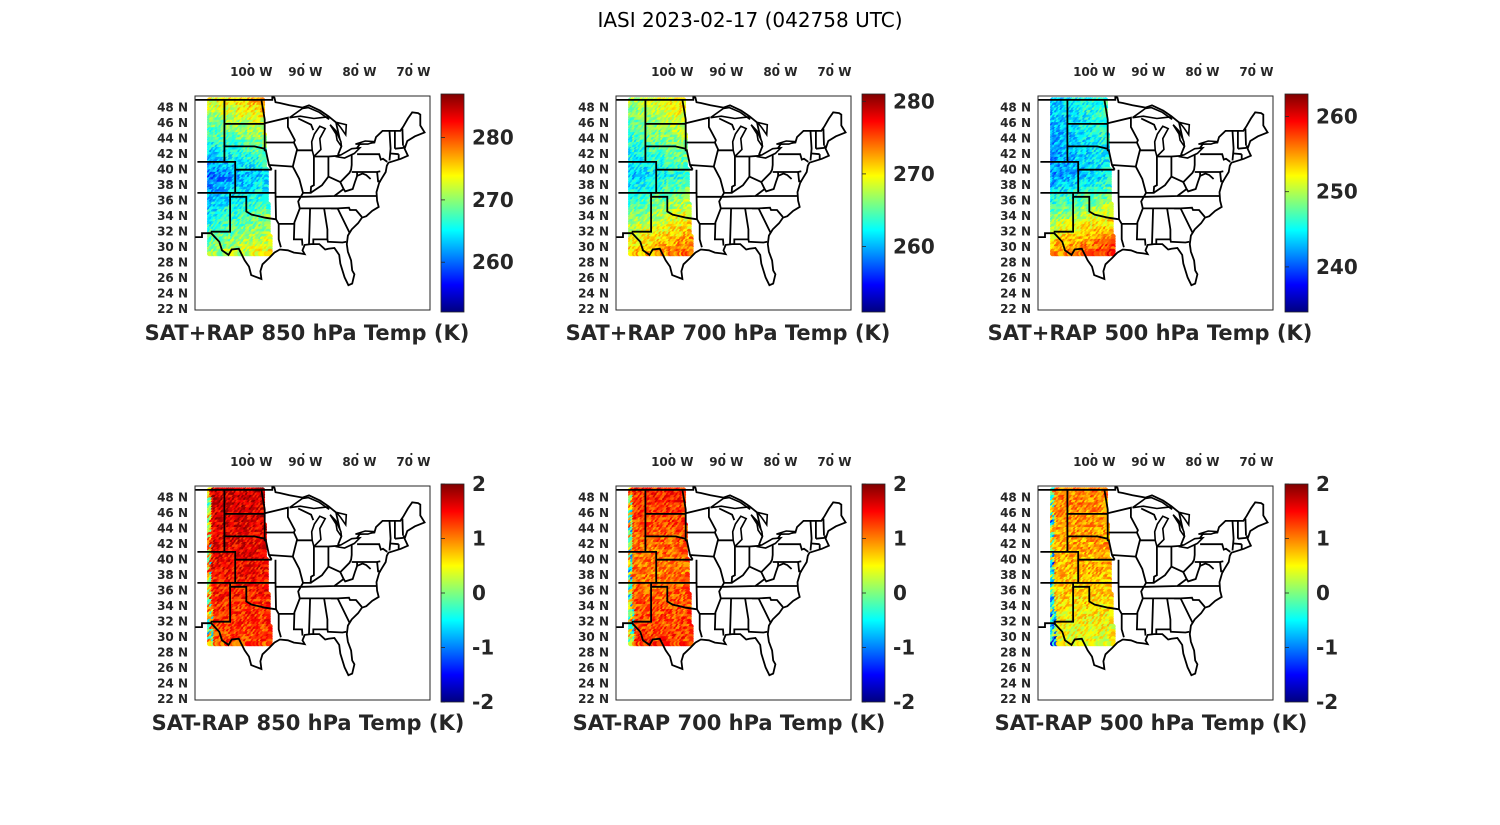  Describe the element at coordinates (873, 203) in the screenshot. I see `colorbar` at that location.